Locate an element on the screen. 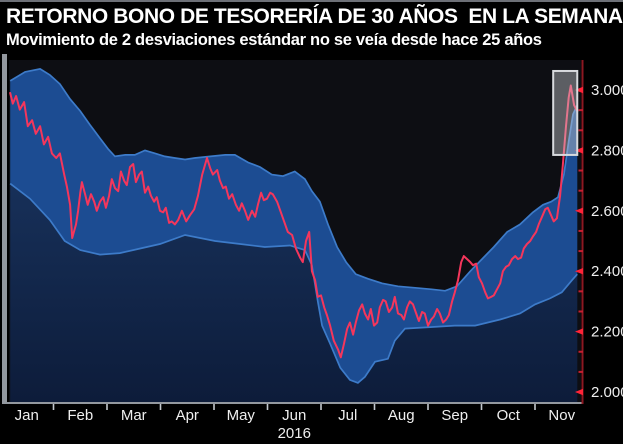 The image size is (623, 444). x-axis-month-label: Jan is located at coordinates (27, 415).